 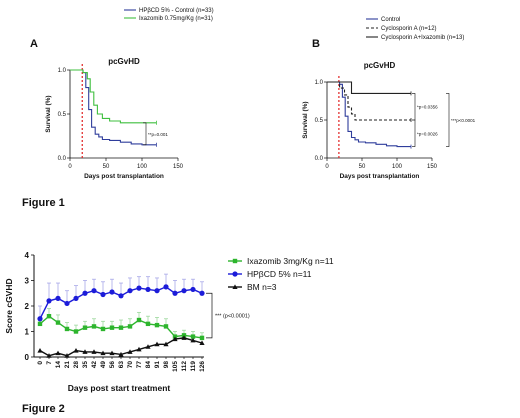 What do you see at coordinates (158, 134) in the screenshot?
I see `p-value-label: **p=0.001` at bounding box center [158, 134].